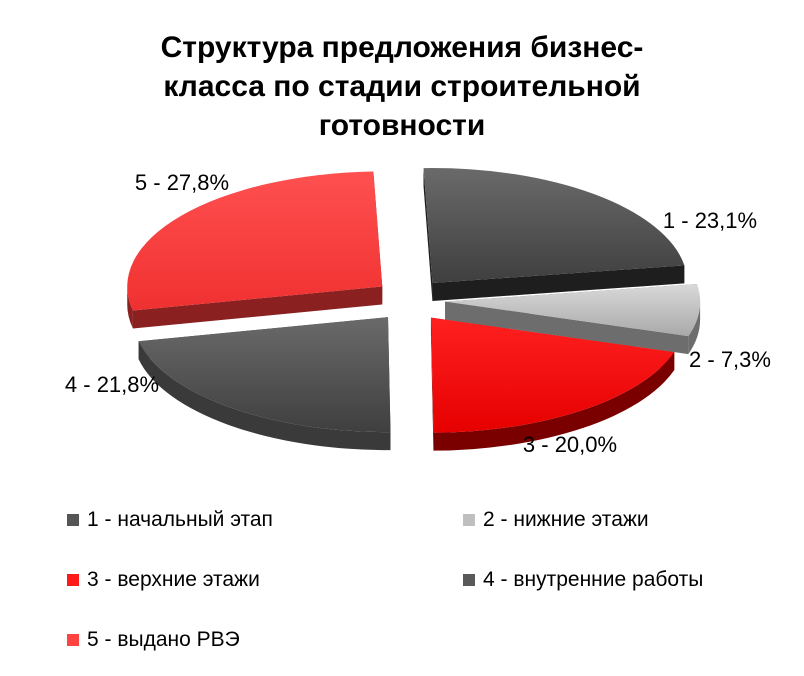 Image resolution: width=804 pixels, height=676 pixels. I want to click on data-label-1: 1 - 23,1%, so click(710, 220).